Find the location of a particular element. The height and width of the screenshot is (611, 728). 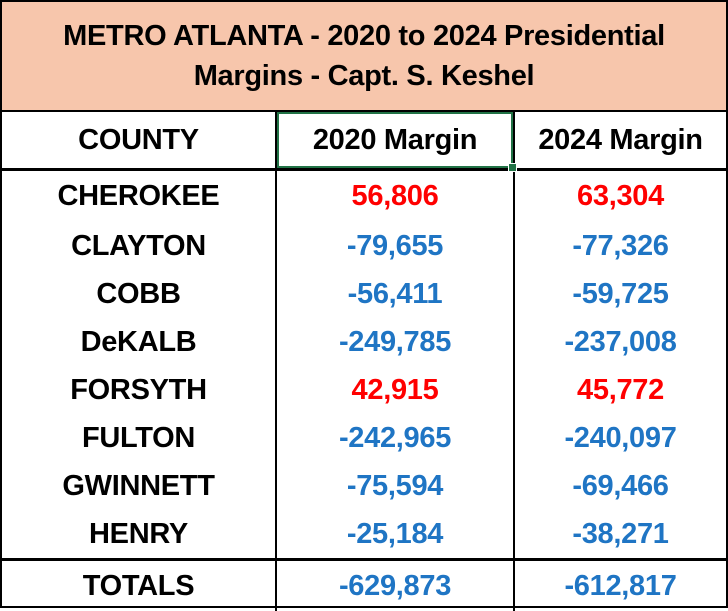

margin-2020-cell: 42,915 is located at coordinates (395, 390).